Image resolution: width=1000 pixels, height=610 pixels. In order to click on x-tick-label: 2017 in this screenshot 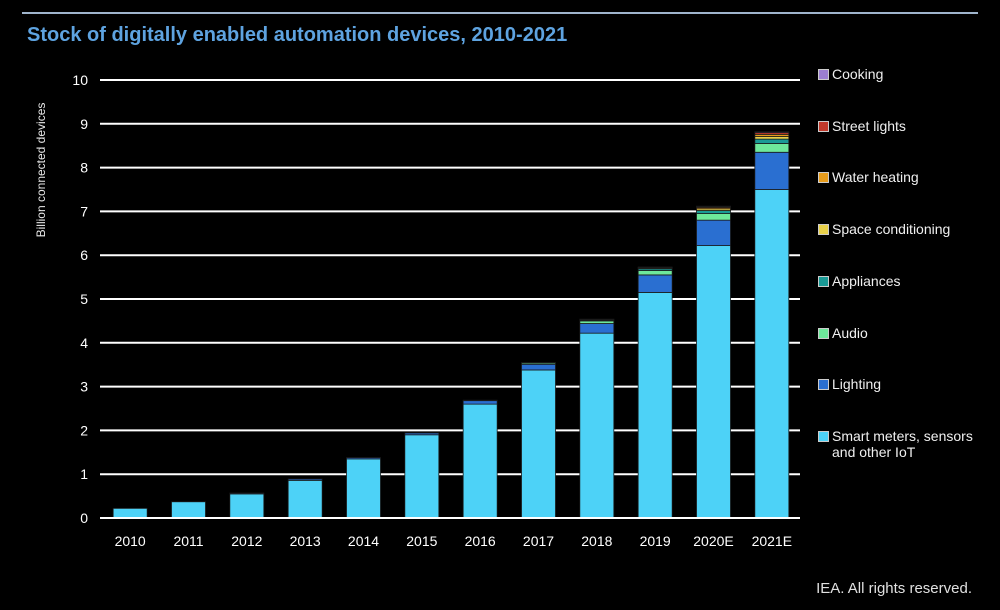, I will do `click(538, 541)`.